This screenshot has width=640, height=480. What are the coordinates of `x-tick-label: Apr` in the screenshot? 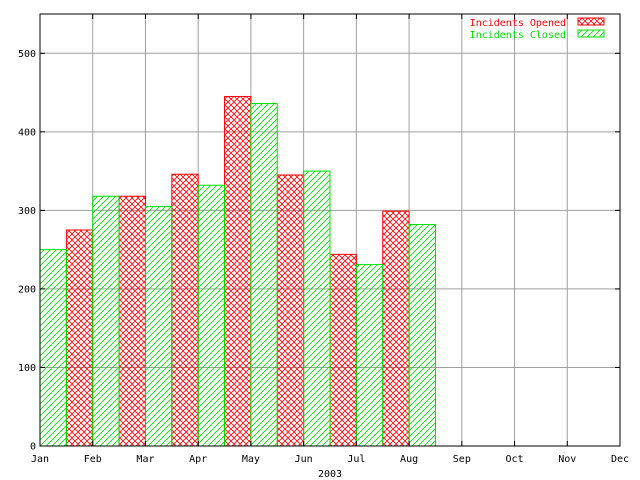 It's located at (198, 459).